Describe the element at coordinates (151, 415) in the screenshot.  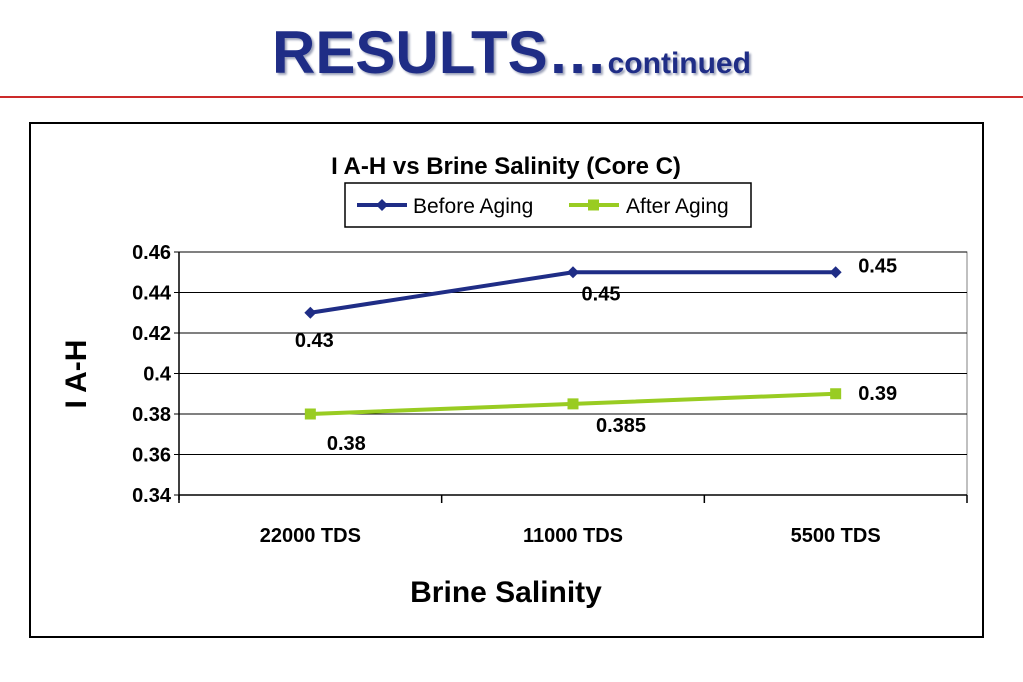
I see `y-tick-label: 0.38` at that location.